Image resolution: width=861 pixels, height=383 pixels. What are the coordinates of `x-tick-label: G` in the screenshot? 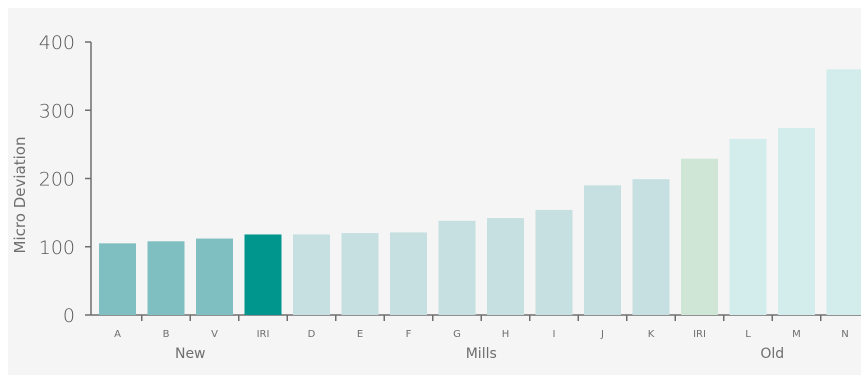 It's located at (457, 334).